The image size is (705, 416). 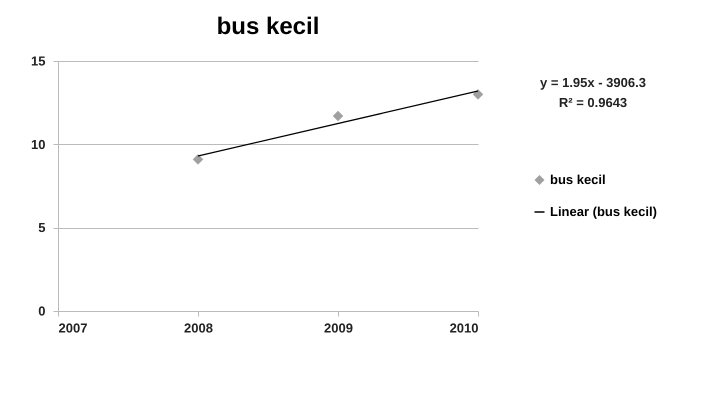 I want to click on legend-label: bus kecil, so click(x=578, y=179).